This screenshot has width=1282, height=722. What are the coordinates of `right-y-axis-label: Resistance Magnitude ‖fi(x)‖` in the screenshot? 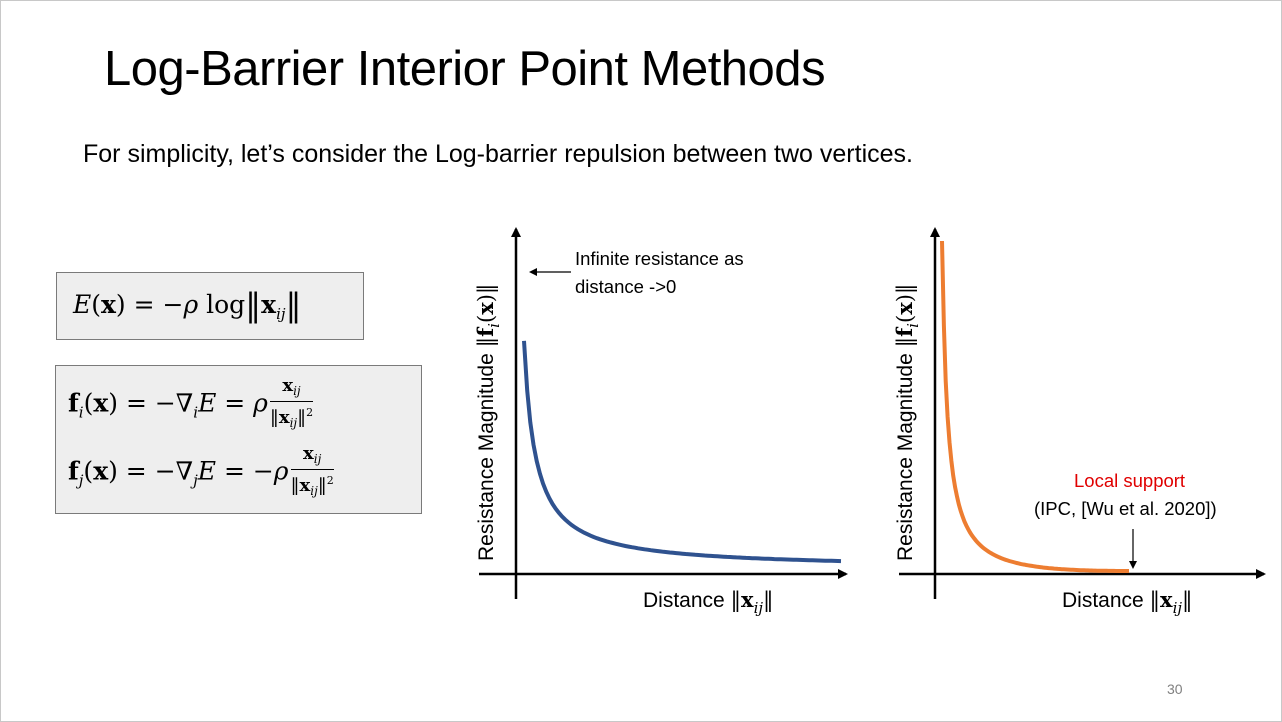 It's located at (907, 422).